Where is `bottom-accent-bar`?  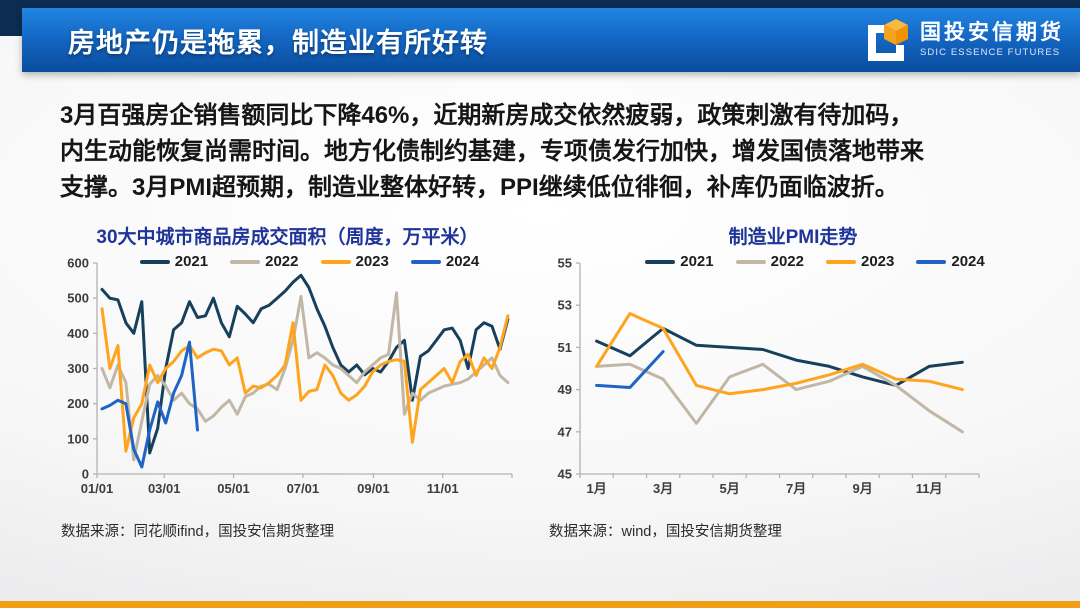
bottom-accent-bar is located at coordinates (540, 604).